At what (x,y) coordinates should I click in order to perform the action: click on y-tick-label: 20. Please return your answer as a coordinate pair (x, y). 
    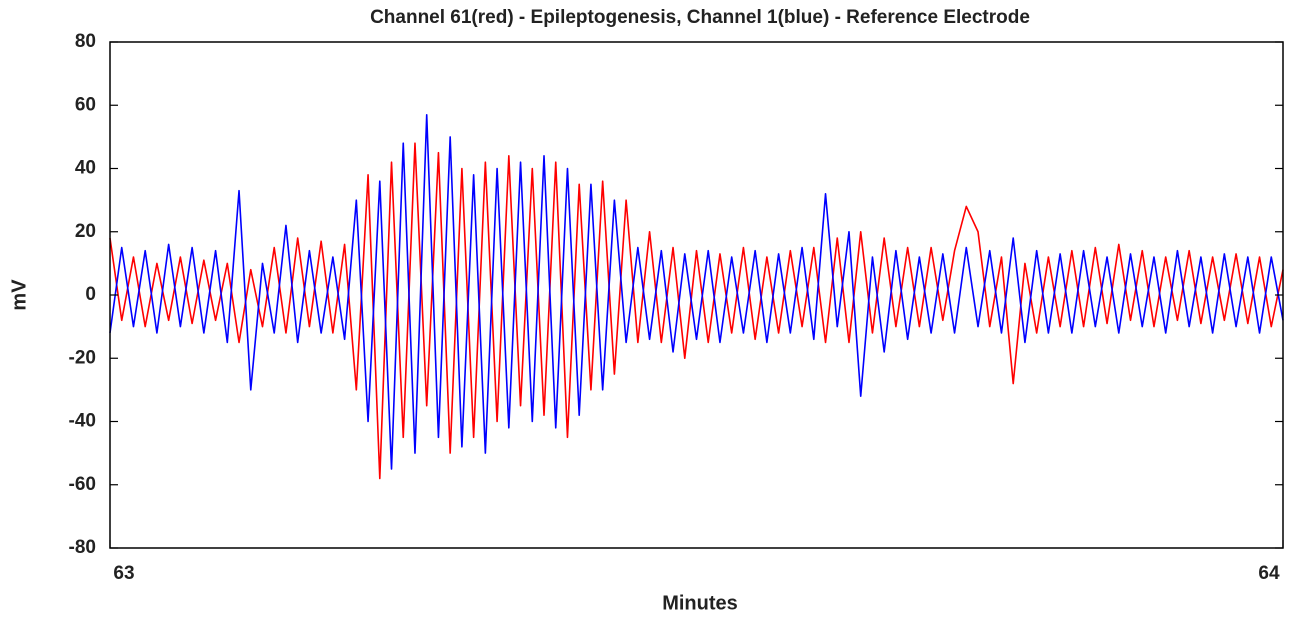
    Looking at the image, I should click on (85, 231).